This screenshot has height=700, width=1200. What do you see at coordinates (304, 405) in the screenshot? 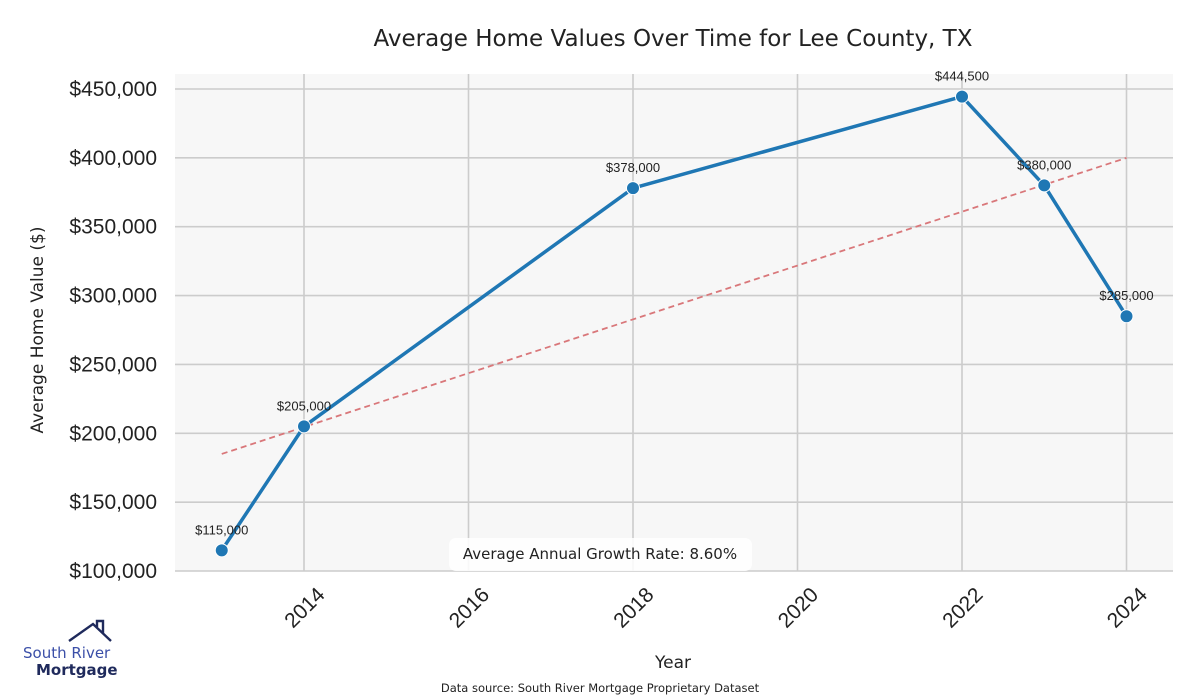
I see `data-label: $205,000` at bounding box center [304, 405].